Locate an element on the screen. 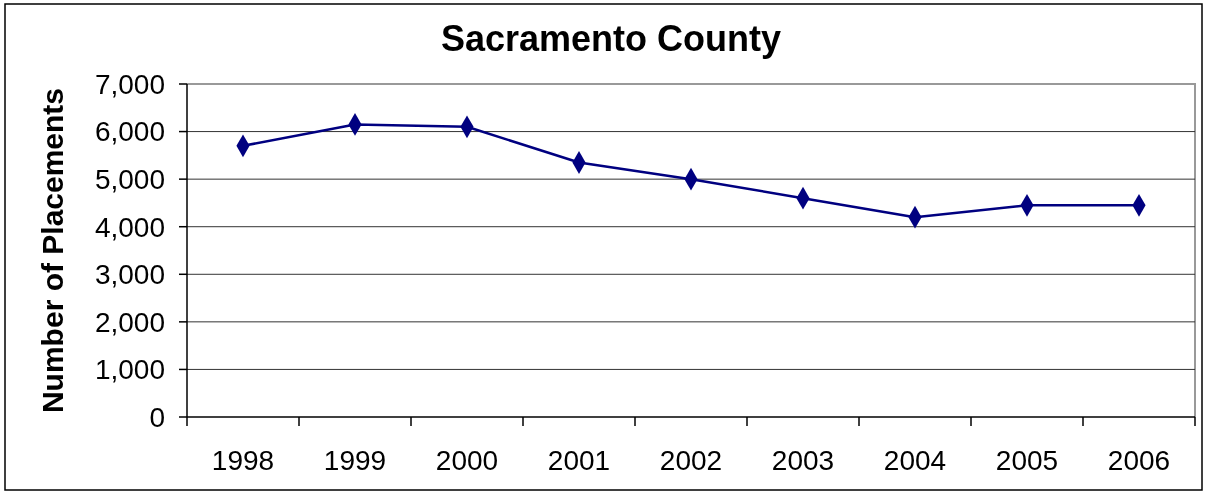 This screenshot has width=1207, height=495. y-tick-label: 3,000 is located at coordinates (129, 275).